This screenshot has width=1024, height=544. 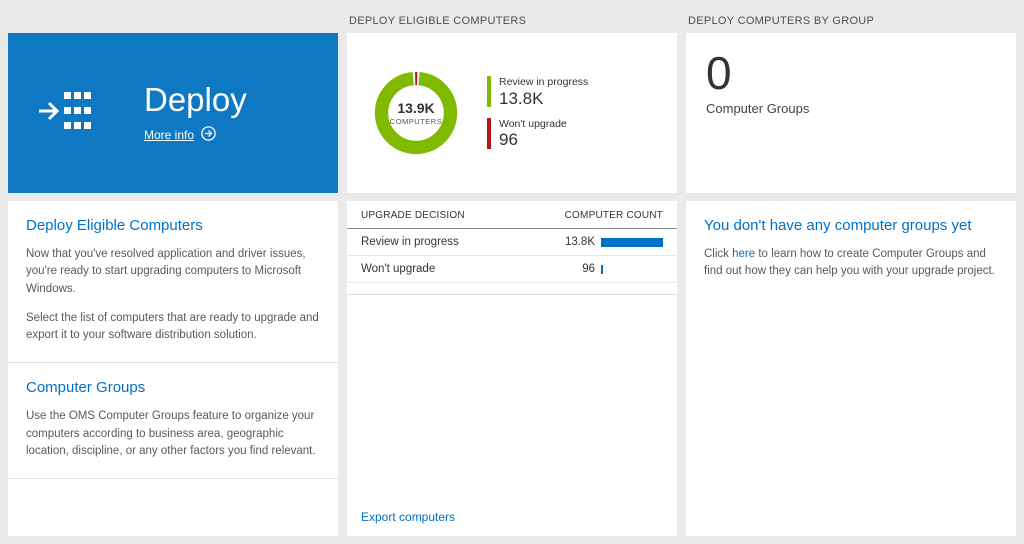 I want to click on no-groups-heading: You don't have any computer groups yet, so click(x=838, y=225).